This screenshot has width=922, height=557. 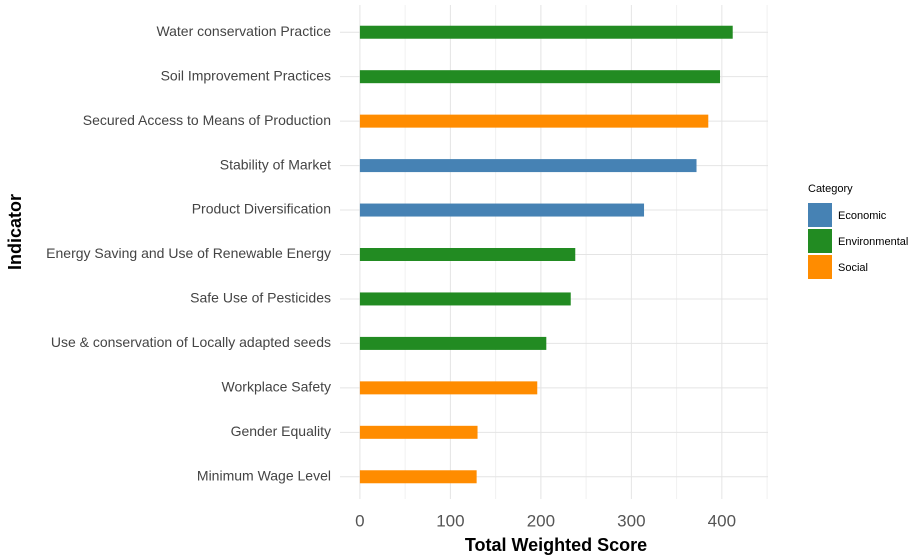 What do you see at coordinates (207, 120) in the screenshot?
I see `y-tick-label: Secured Access to Means of Production` at bounding box center [207, 120].